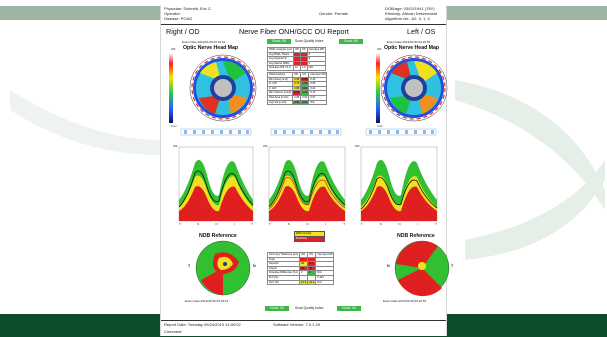 Image resolution: width=607 pixels, height=337 pixels. Describe the element at coordinates (380, 126) in the screenshot. I see `scale-bottom-os: 0 um` at that location.